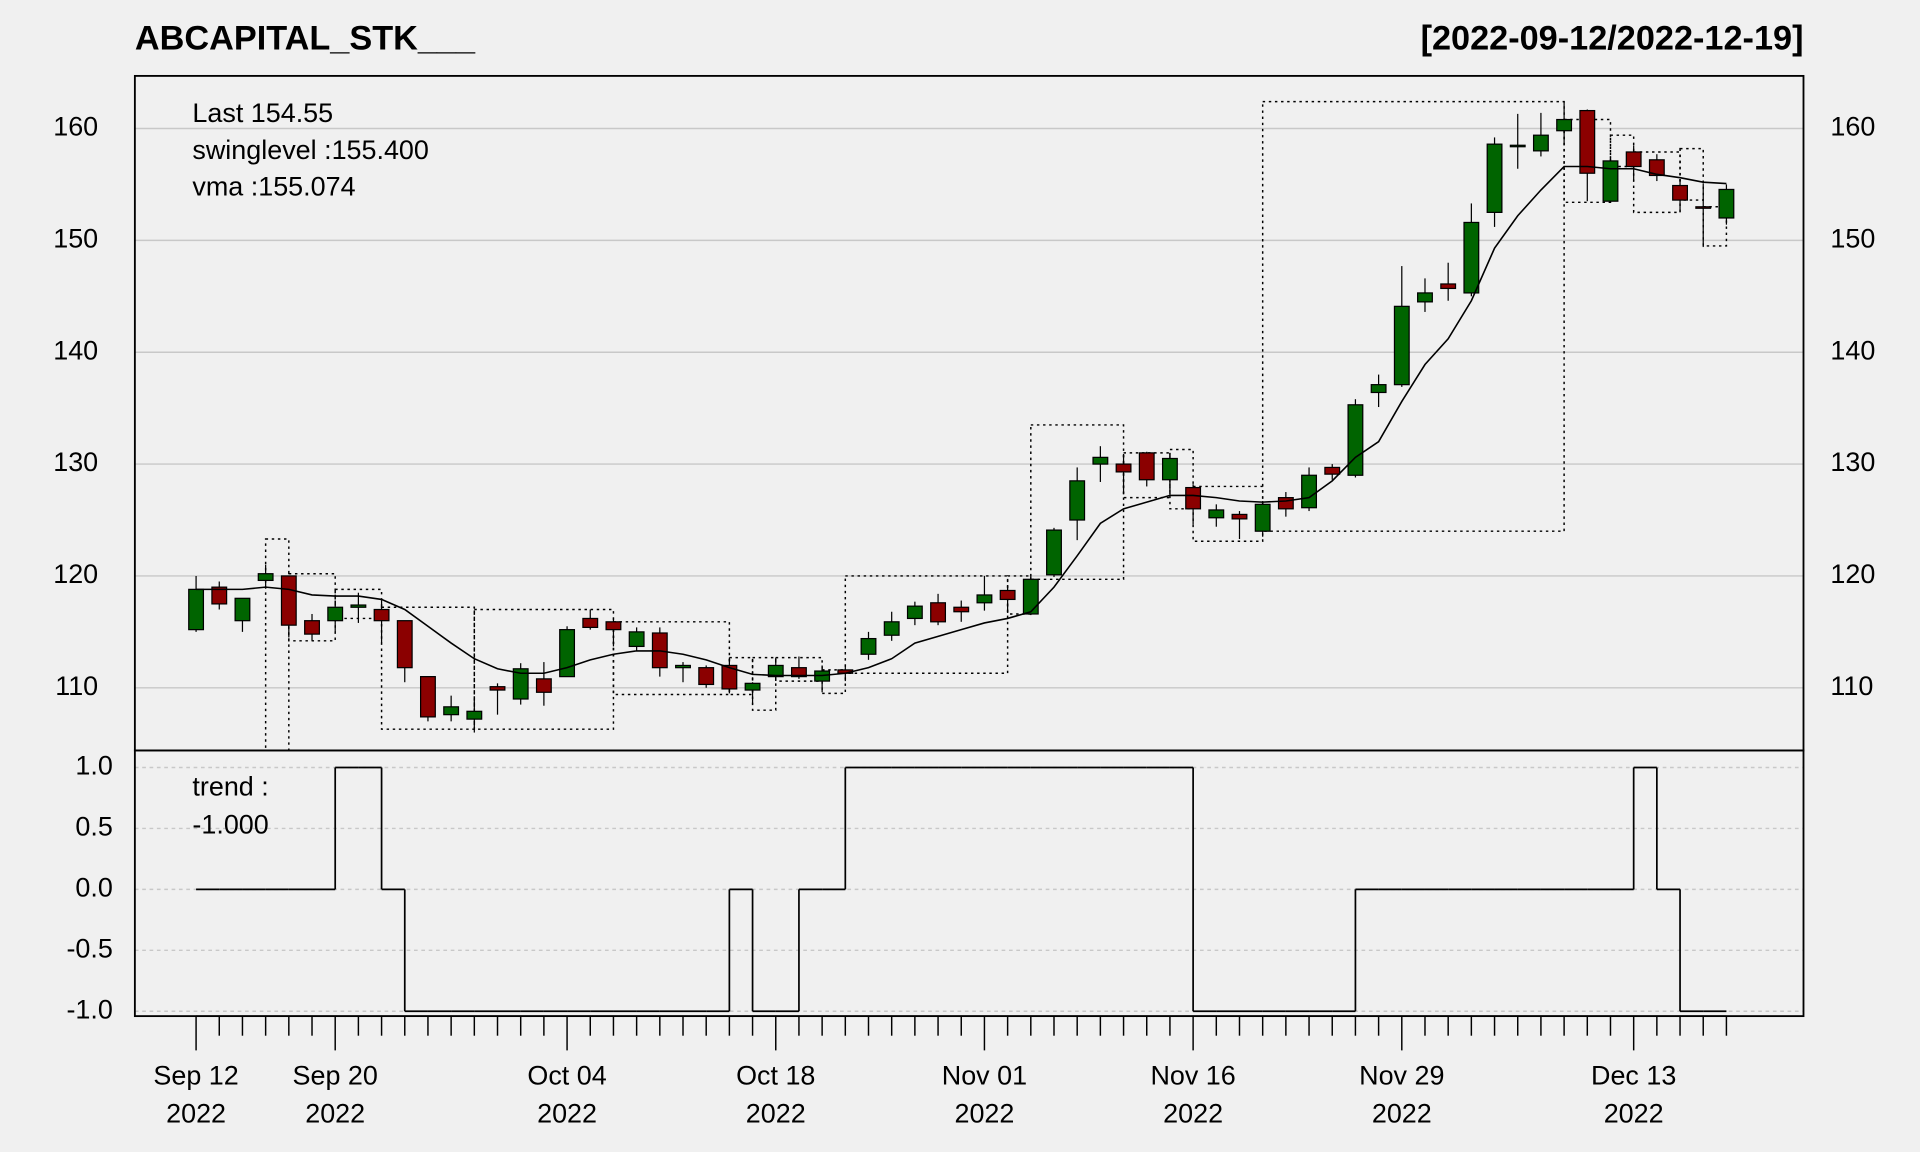  What do you see at coordinates (1851, 686) in the screenshot?
I see `y-tick-label-right: 110` at bounding box center [1851, 686].